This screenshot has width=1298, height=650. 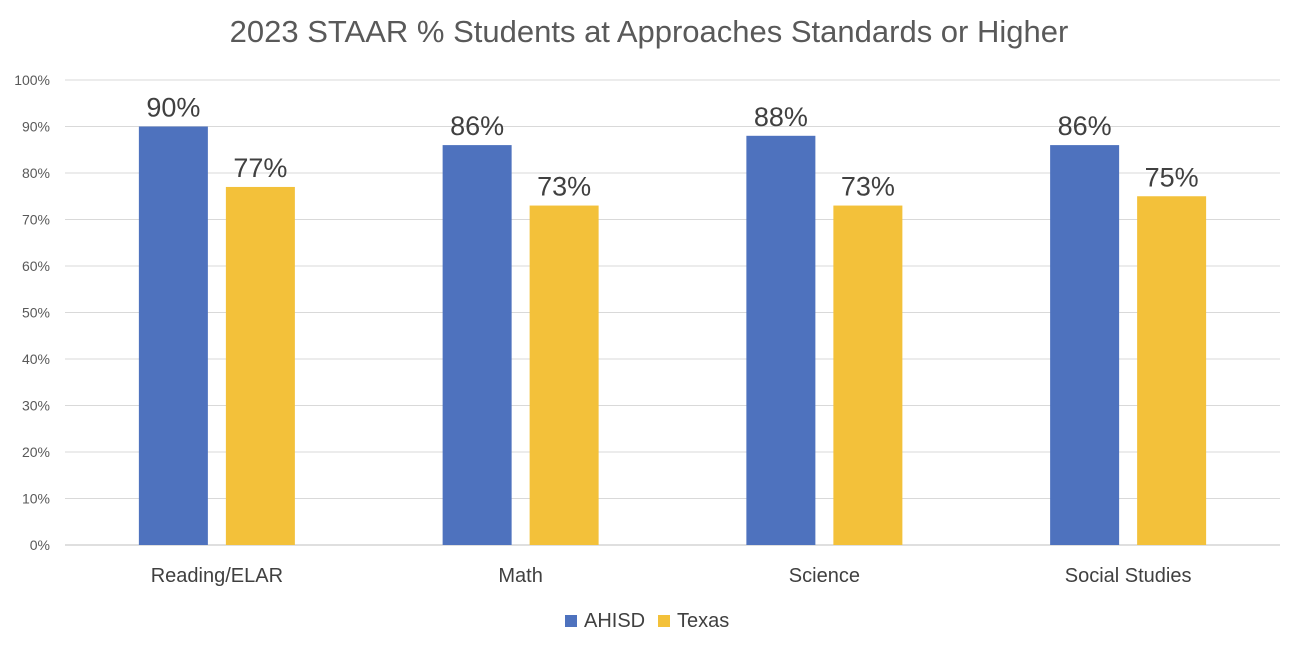 I want to click on y-tick-label: 40%, so click(x=36, y=359).